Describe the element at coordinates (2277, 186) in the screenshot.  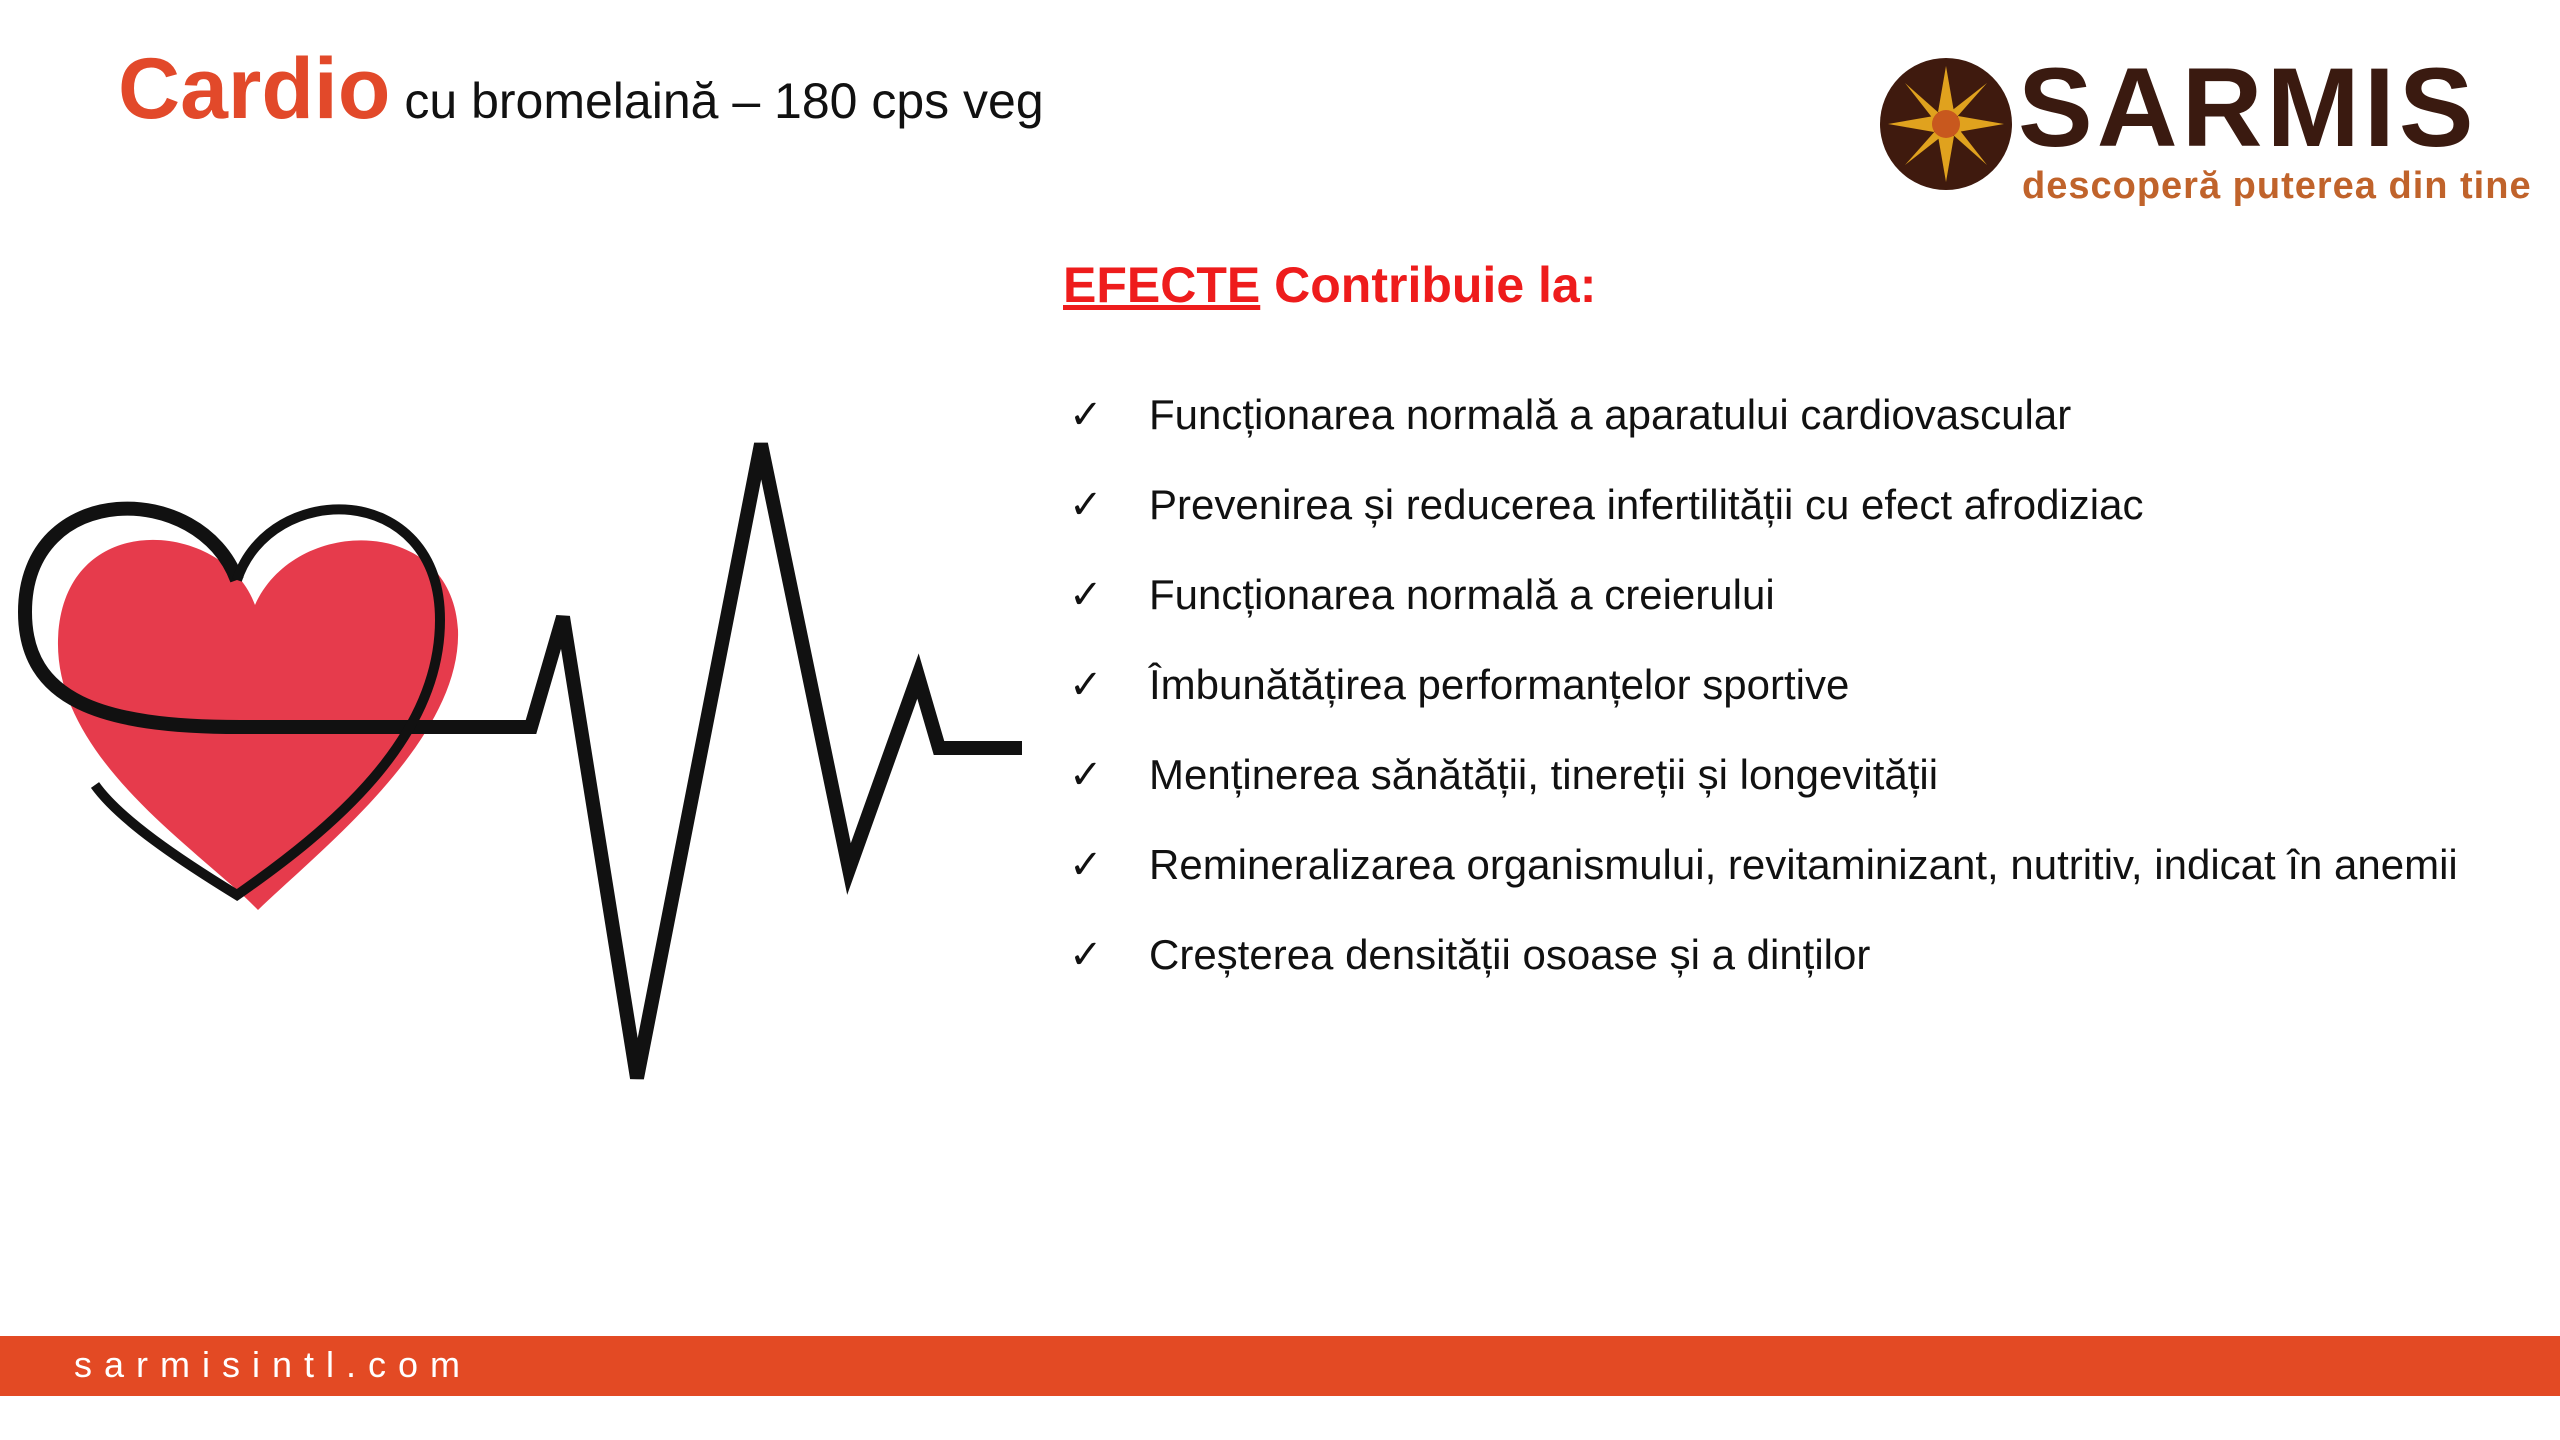
I see `logo-tagline: descoperă puterea din tine` at that location.